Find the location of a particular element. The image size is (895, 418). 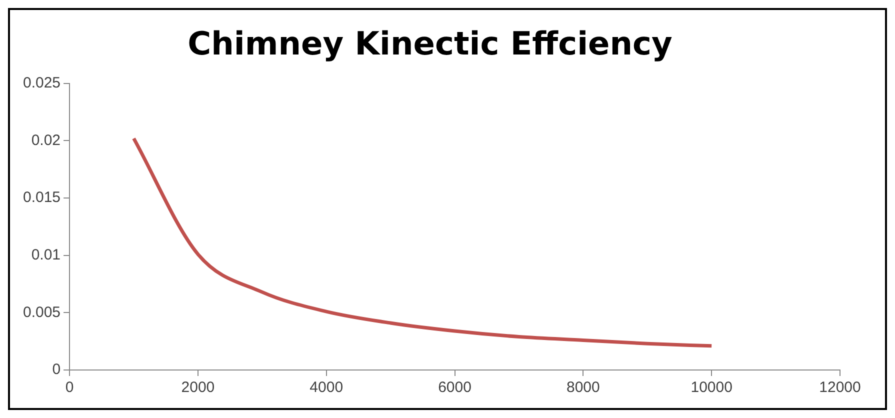

x-tick-label: 2000 is located at coordinates (198, 387).